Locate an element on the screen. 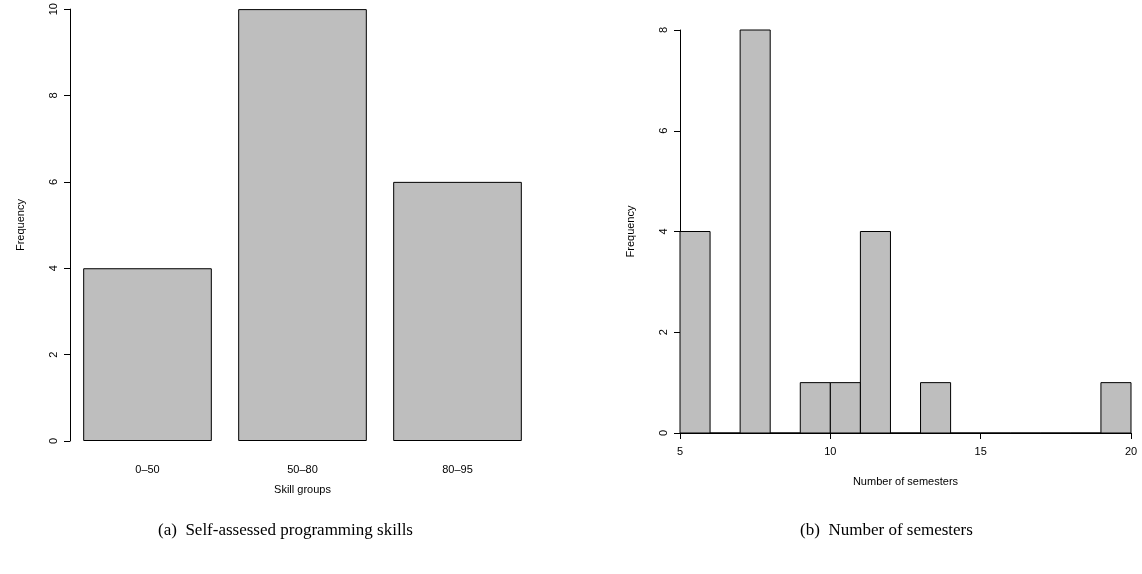 This screenshot has width=1142, height=574. x-tick-label: 15 is located at coordinates (980, 450).